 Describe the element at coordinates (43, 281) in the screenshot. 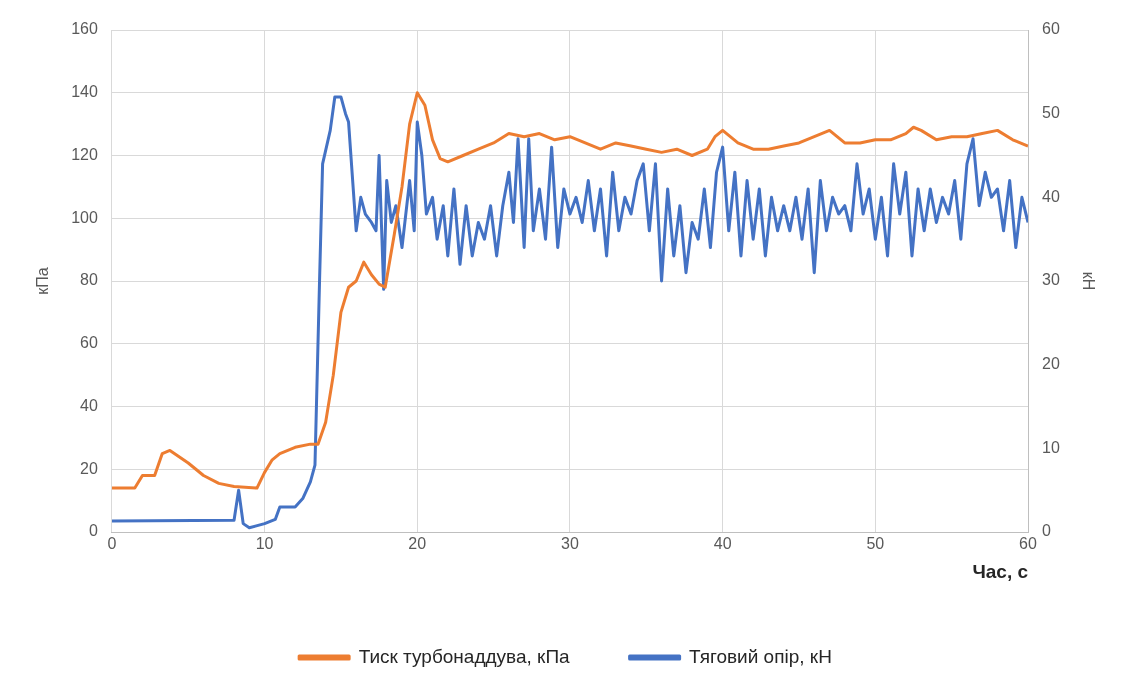

I see `y-axis-title: кПа` at that location.